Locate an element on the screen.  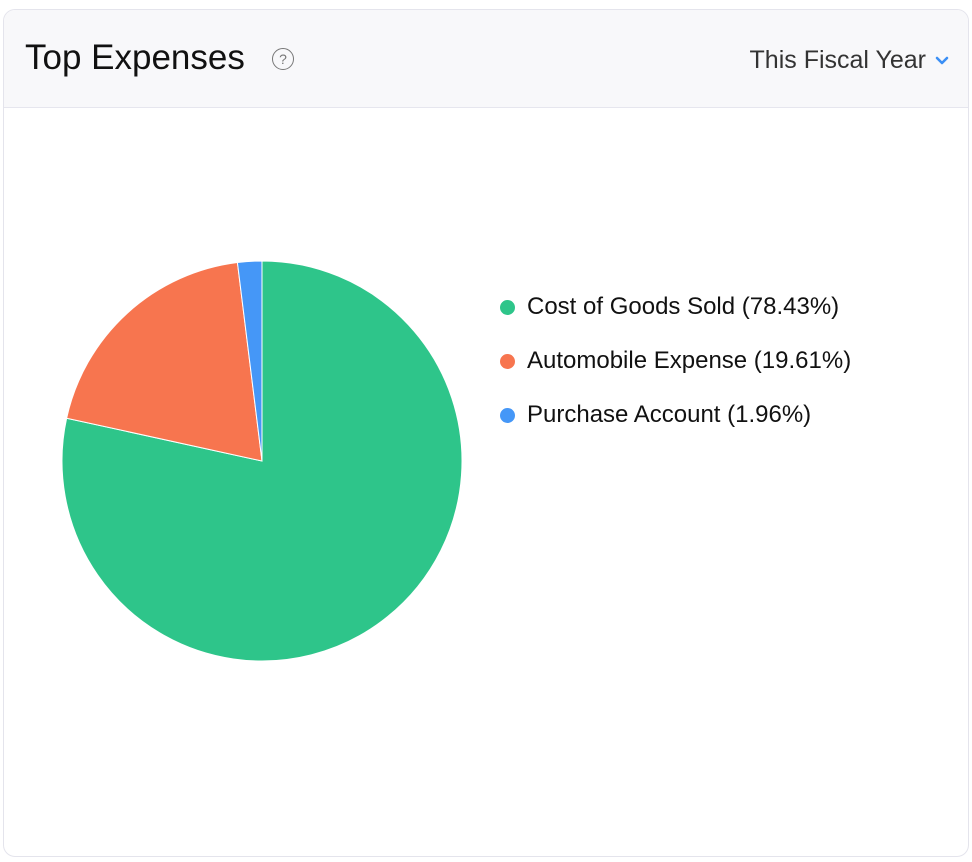
legend-item: Automobile Expense (19.61%) is located at coordinates (675, 361).